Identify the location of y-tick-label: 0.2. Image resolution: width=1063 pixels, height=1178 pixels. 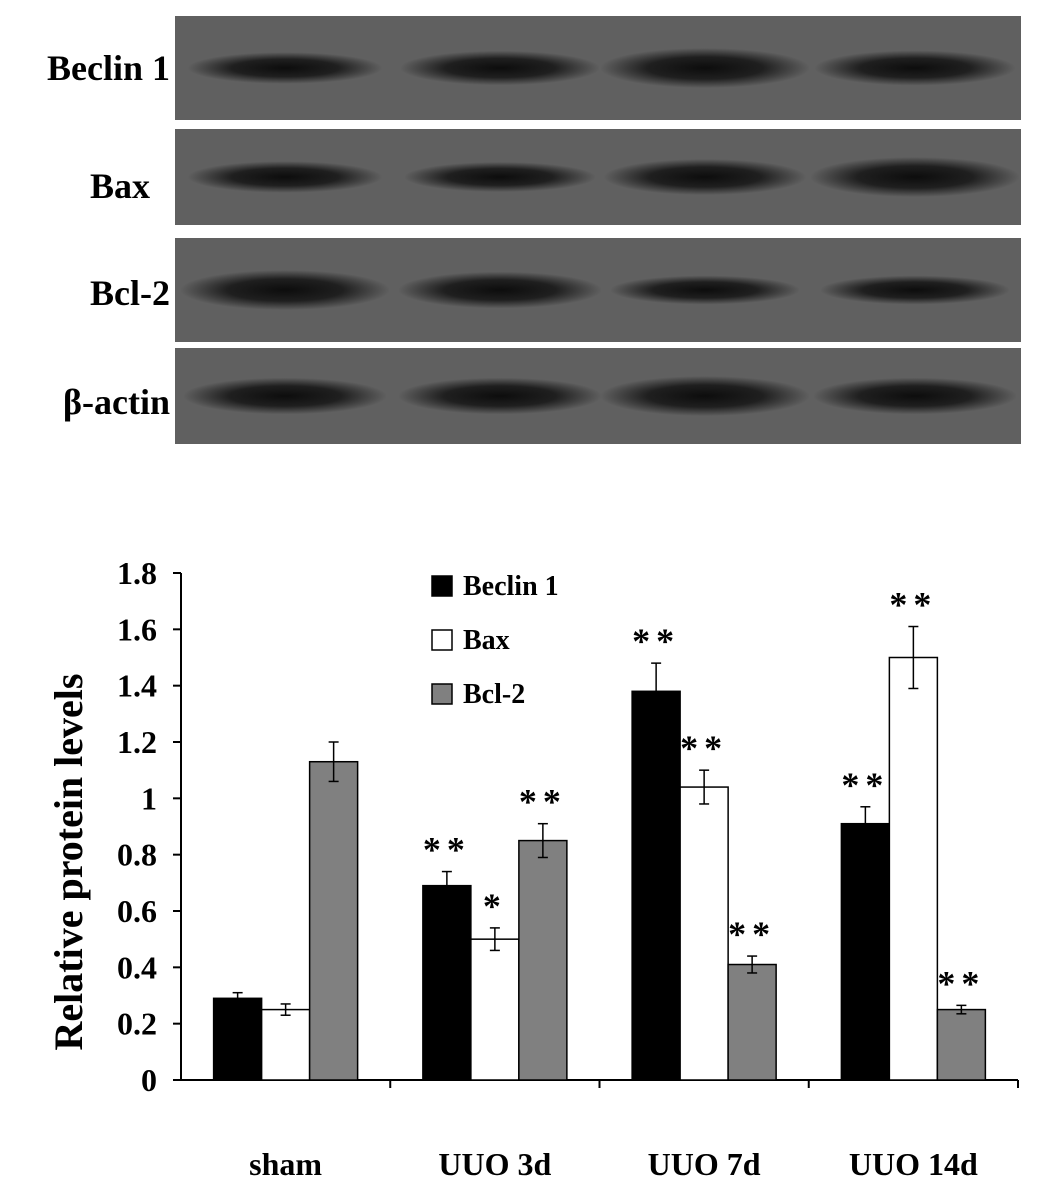
(137, 1024).